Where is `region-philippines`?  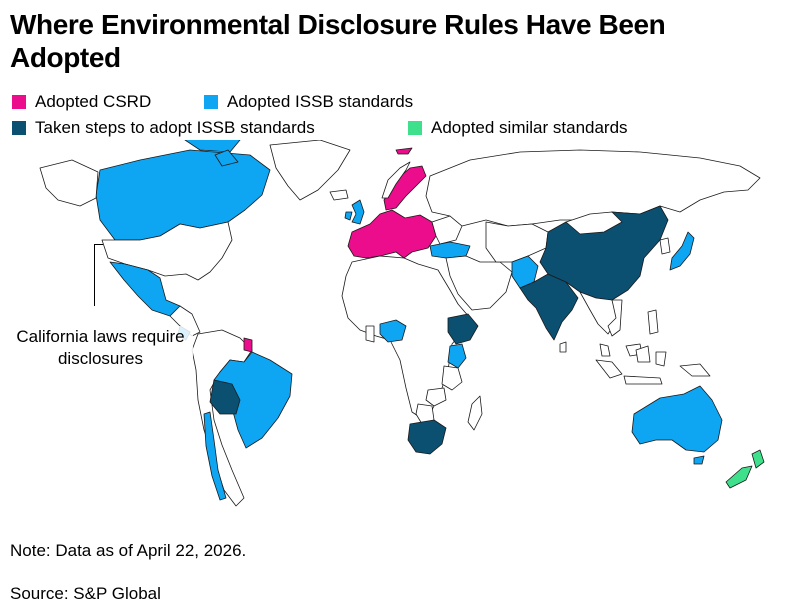 region-philippines is located at coordinates (653, 322).